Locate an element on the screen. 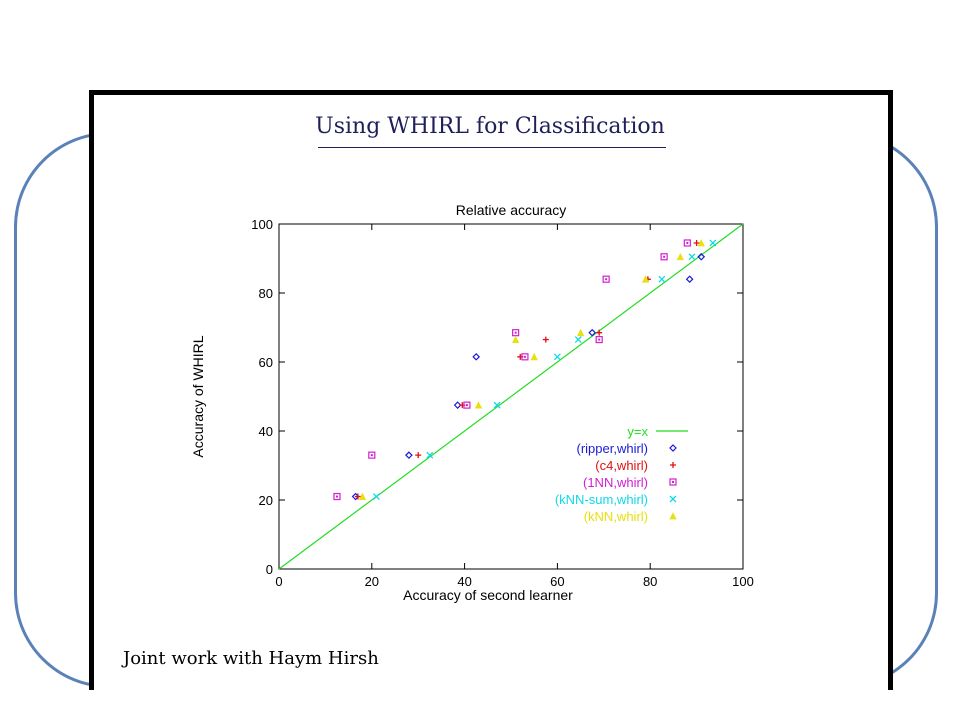 The width and height of the screenshot is (960, 720). legend-label: (ripper,whirl) is located at coordinates (612, 448).